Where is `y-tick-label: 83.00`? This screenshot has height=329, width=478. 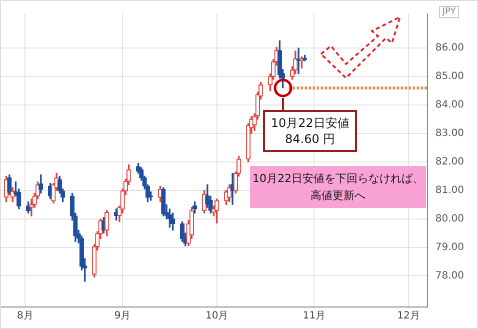
y-tick-label: 83.00 is located at coordinates (449, 134).